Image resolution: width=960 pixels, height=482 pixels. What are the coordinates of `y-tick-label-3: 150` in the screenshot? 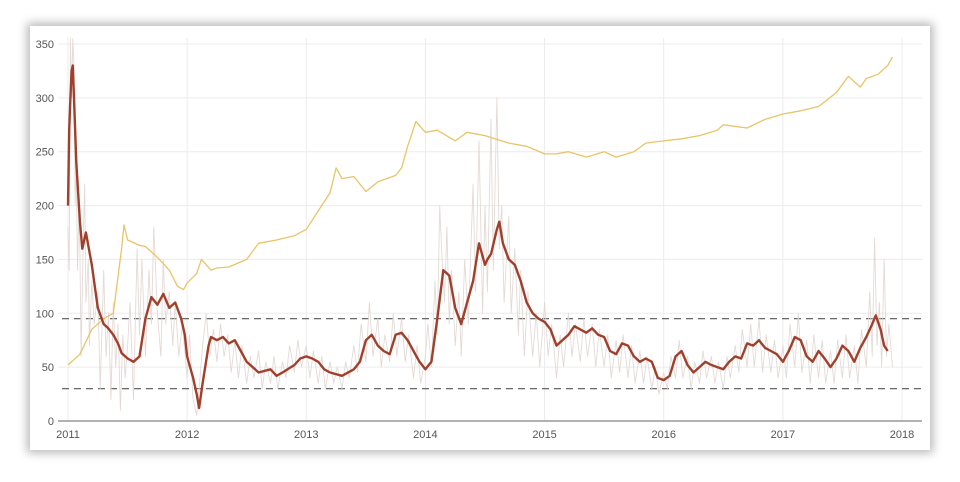 It's located at (45, 260).